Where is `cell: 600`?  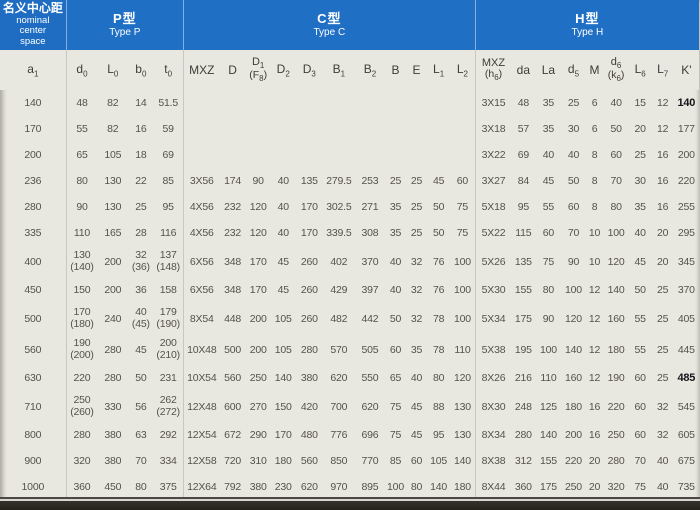 cell: 600 is located at coordinates (233, 406).